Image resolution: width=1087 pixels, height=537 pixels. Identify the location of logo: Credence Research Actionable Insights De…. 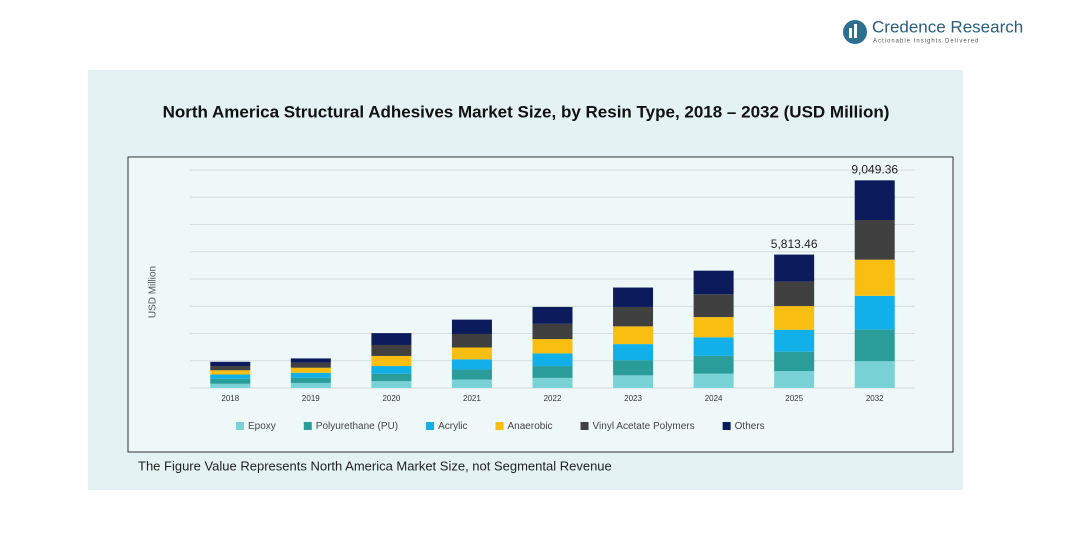
(933, 31).